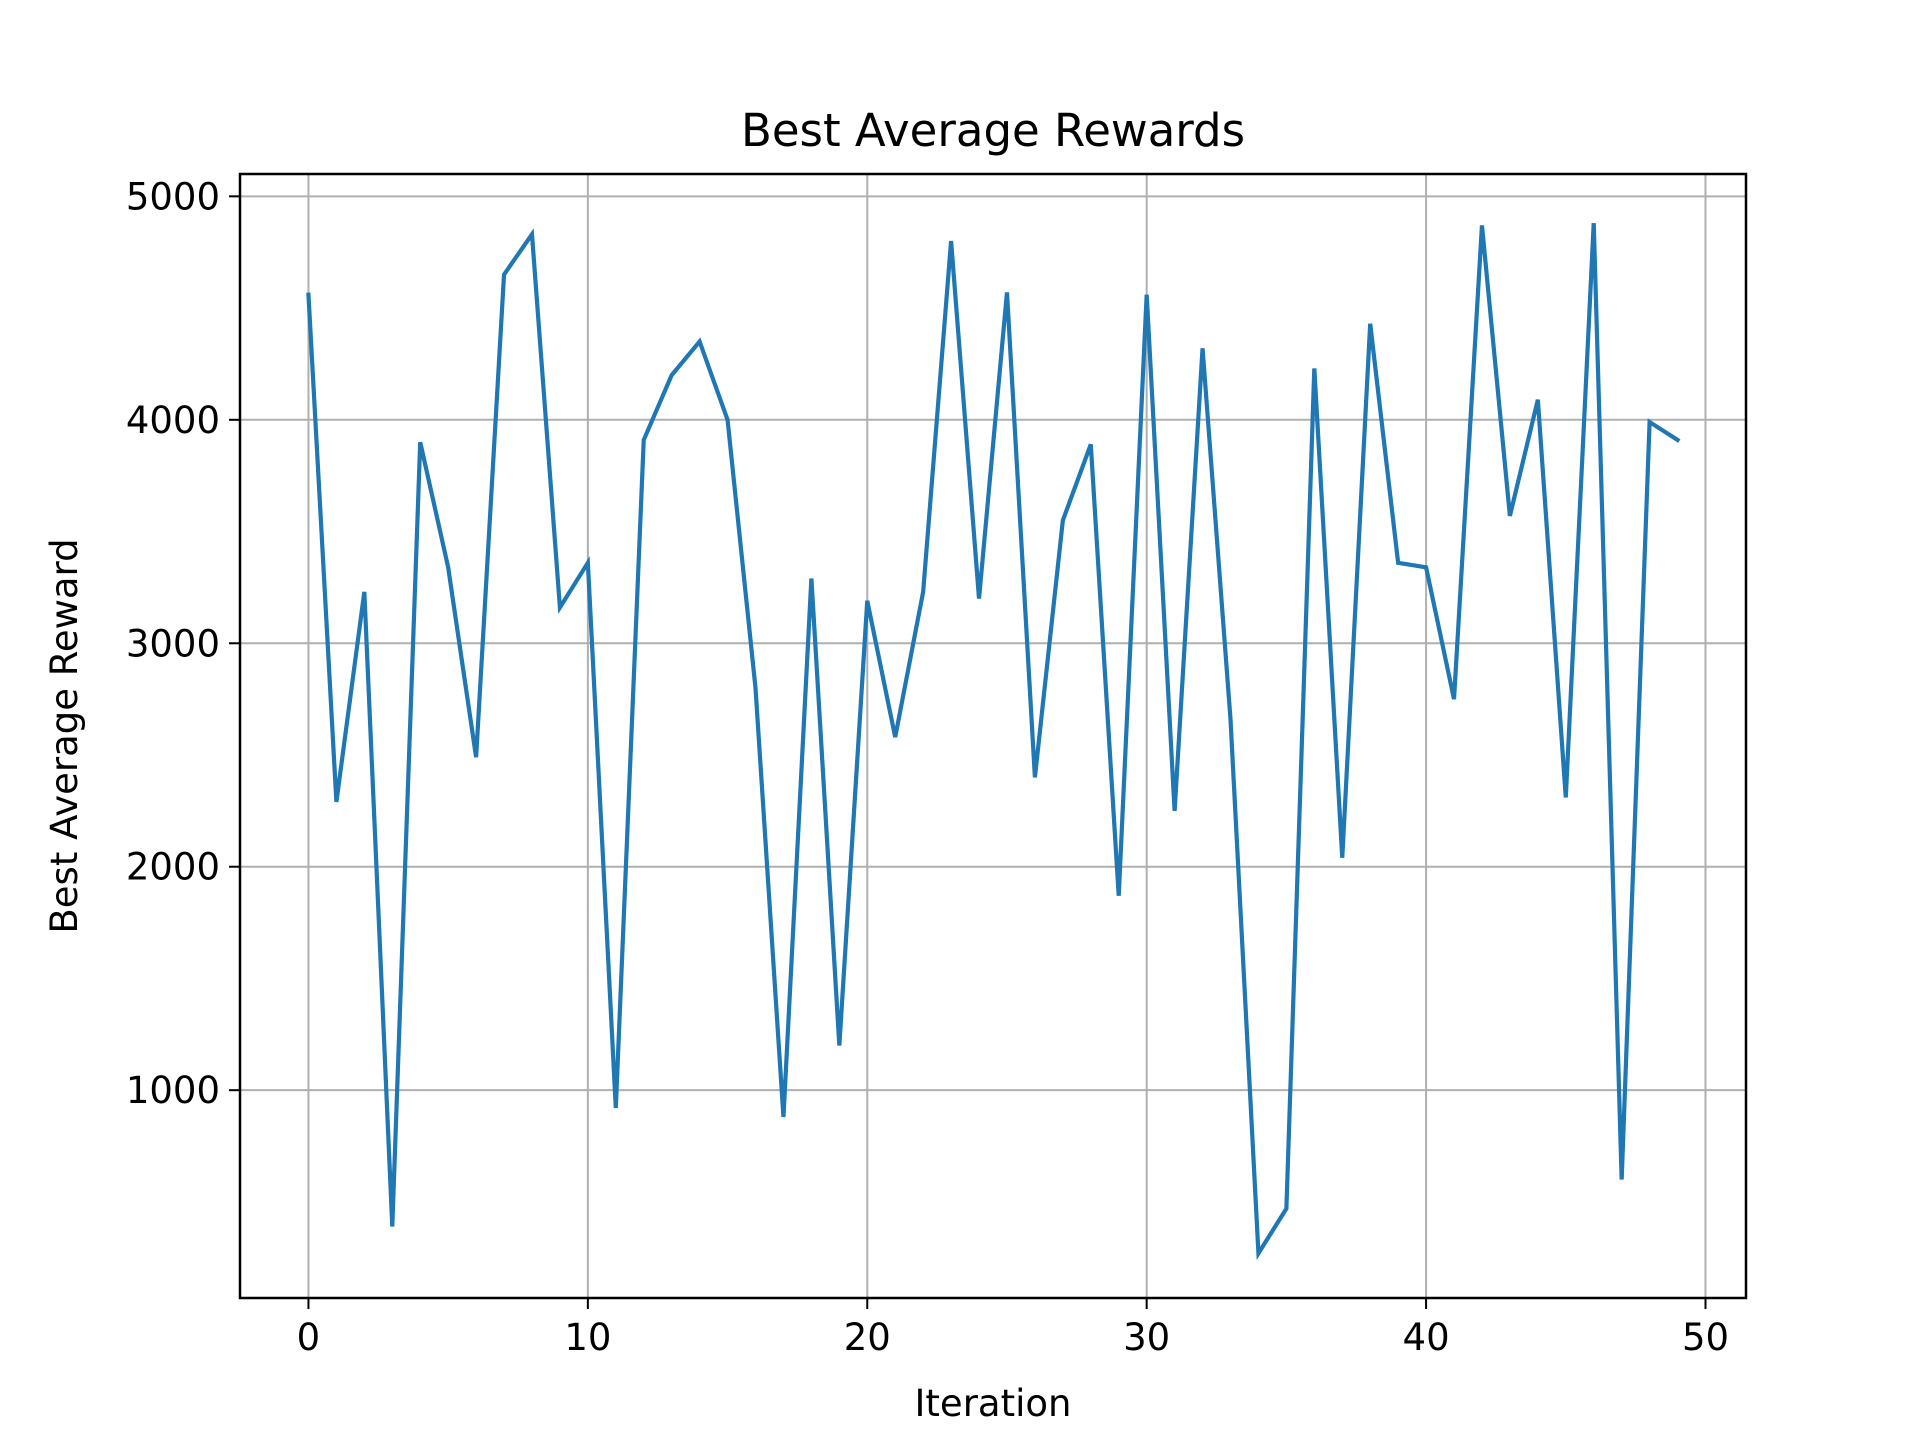 This screenshot has width=1920, height=1444. What do you see at coordinates (173, 196) in the screenshot?
I see `y-tick-label: 5000` at bounding box center [173, 196].